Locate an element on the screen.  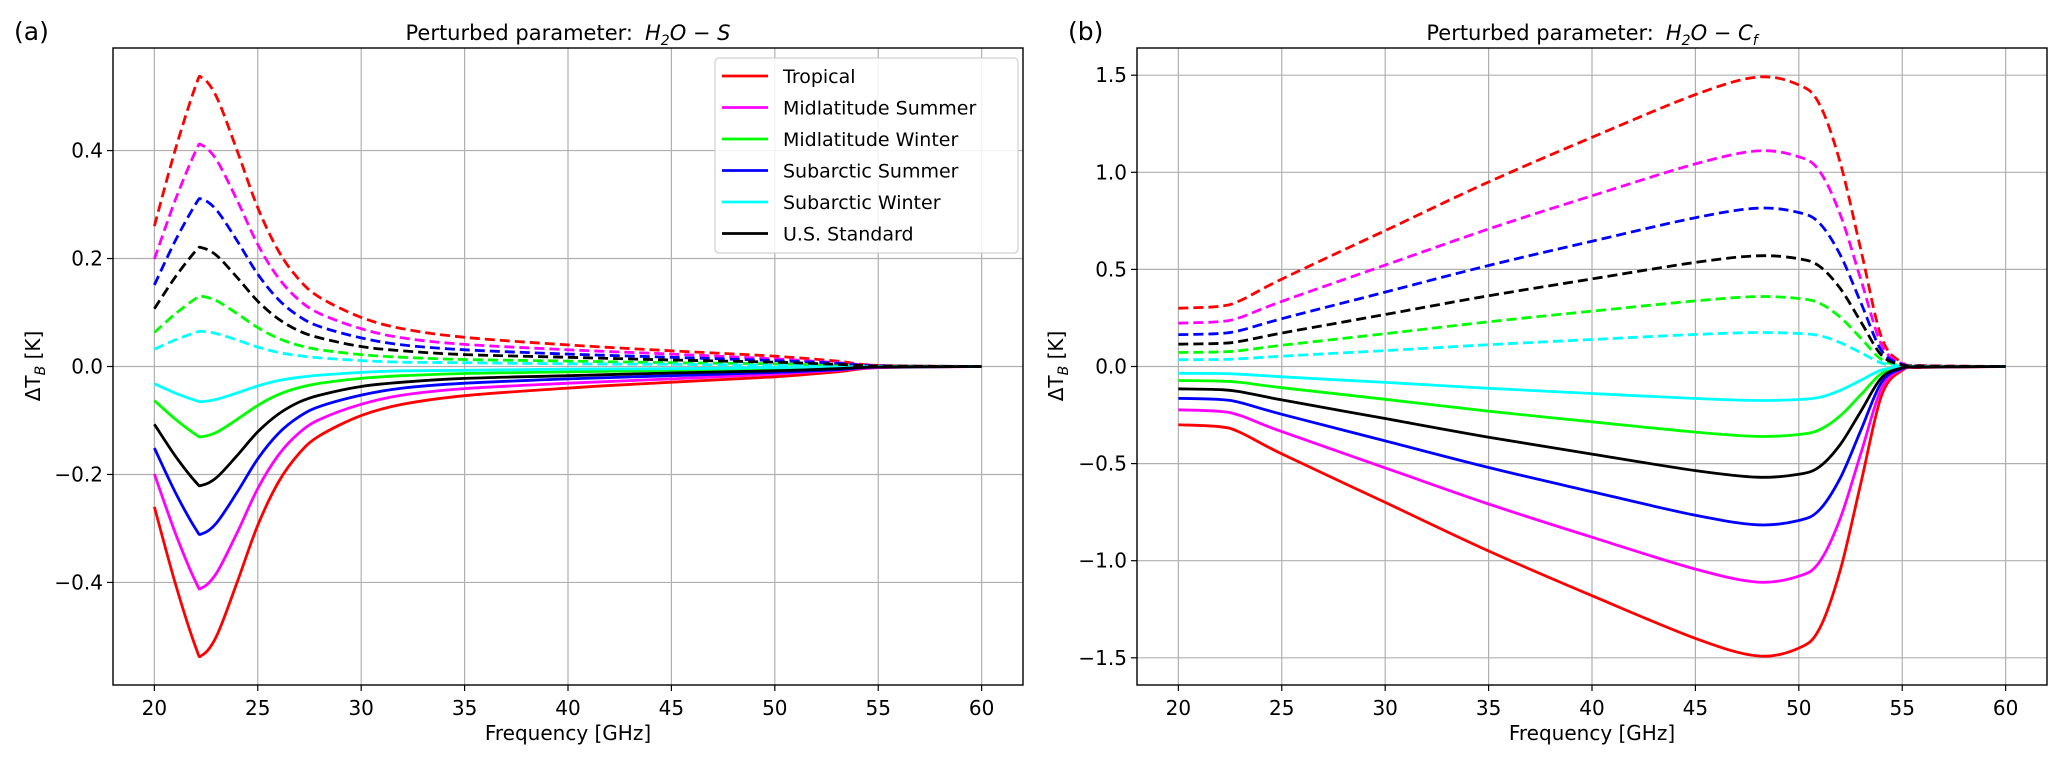
panel-label: (a) is located at coordinates (31, 31).